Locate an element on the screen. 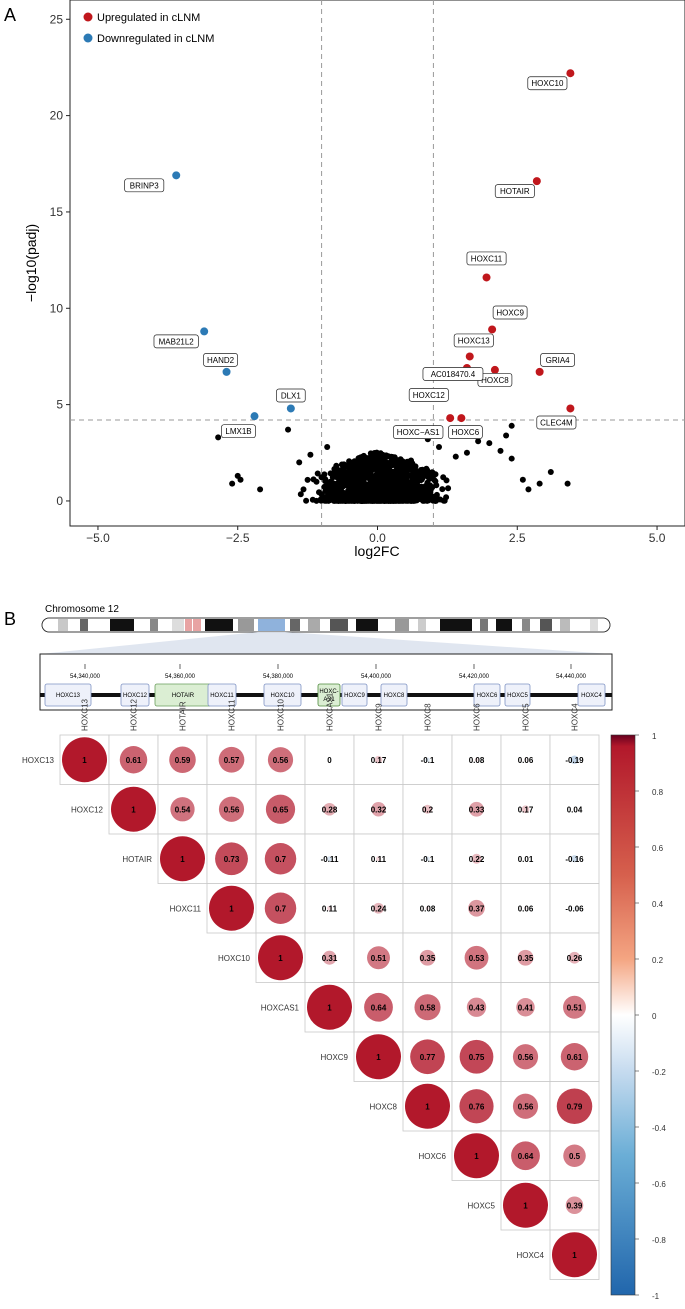  point-label: CLEC4M is located at coordinates (556, 422).